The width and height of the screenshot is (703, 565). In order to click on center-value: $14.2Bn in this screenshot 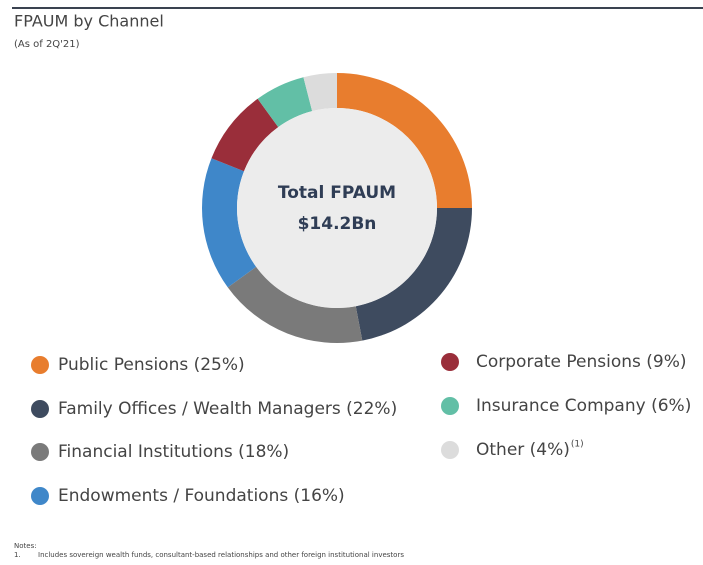, I will do `click(337, 224)`.